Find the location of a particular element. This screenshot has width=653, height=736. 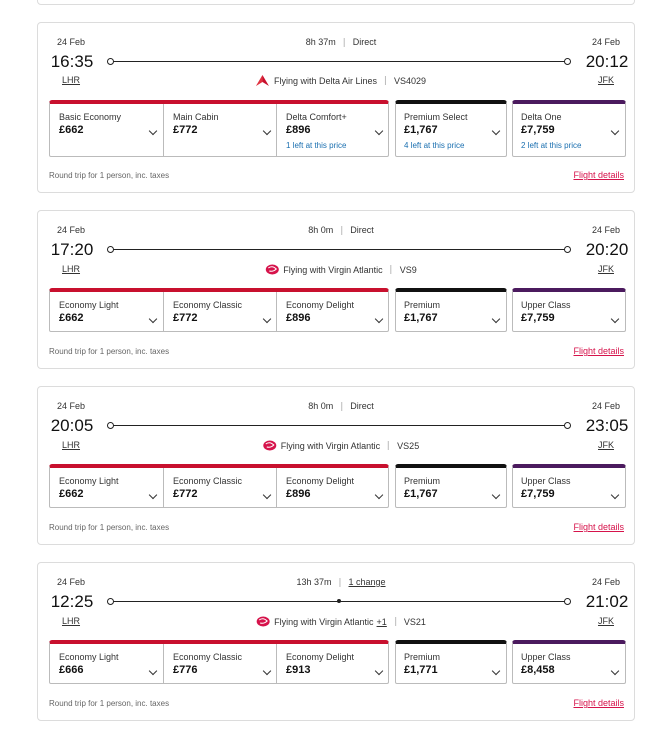

fare-option: Delta One £7,759 2 left at this price is located at coordinates (569, 128).